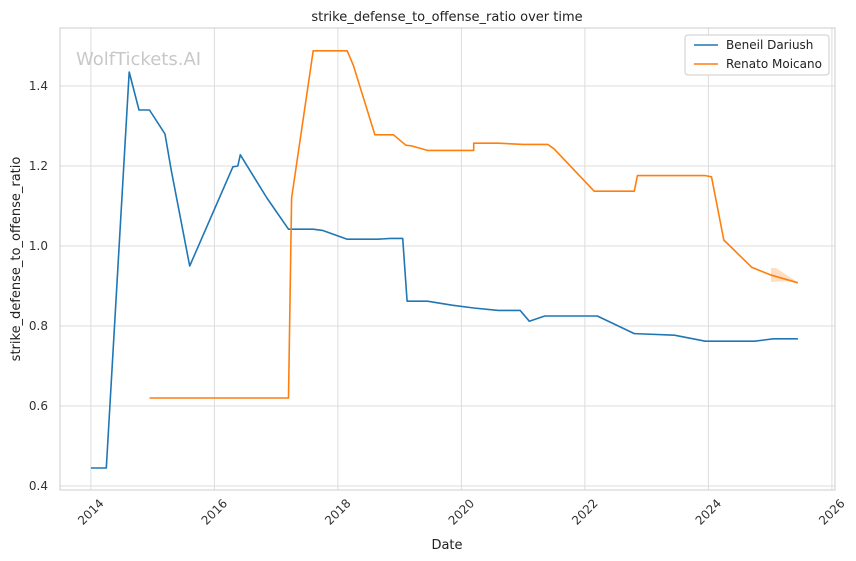  What do you see at coordinates (38, 166) in the screenshot?
I see `y-tick-label: 1.2` at bounding box center [38, 166].